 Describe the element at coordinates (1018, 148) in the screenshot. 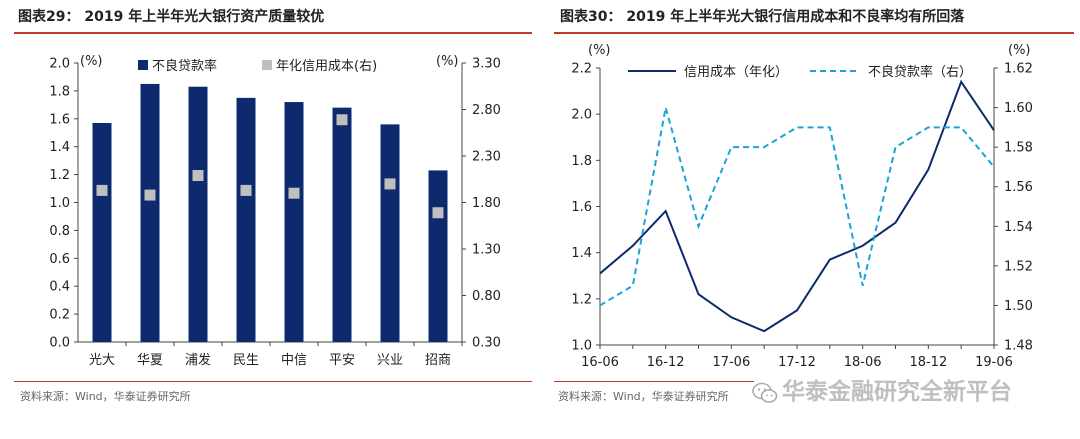

I see `right-y-tick-label: 1.58` at that location.